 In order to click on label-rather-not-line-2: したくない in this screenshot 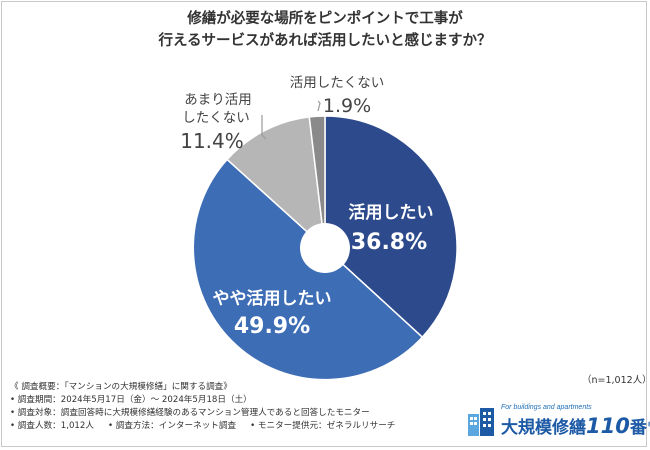, I will do `click(216, 118)`.